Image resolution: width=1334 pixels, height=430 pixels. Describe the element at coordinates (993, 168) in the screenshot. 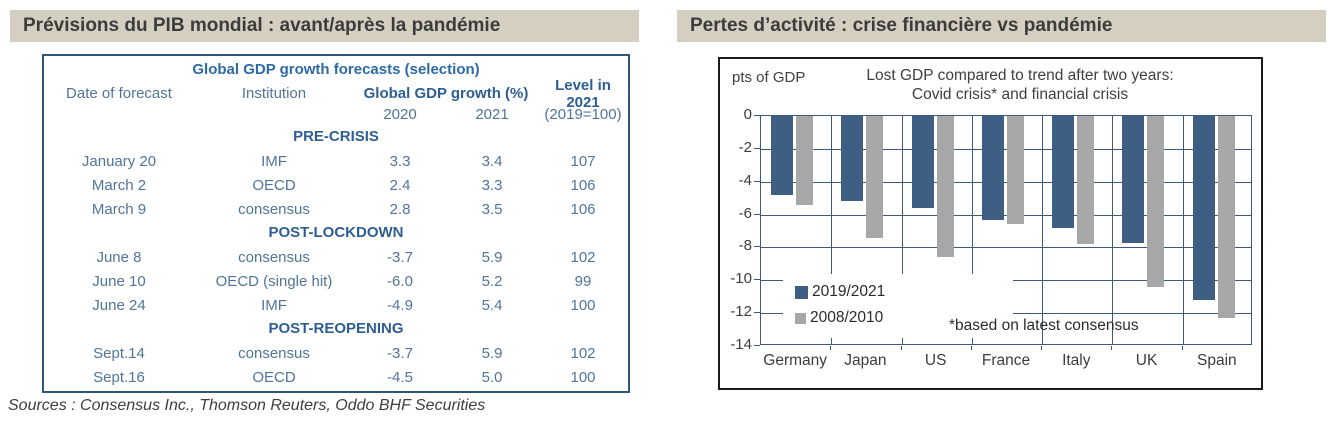

I see `bar-2019-2021-france` at that location.